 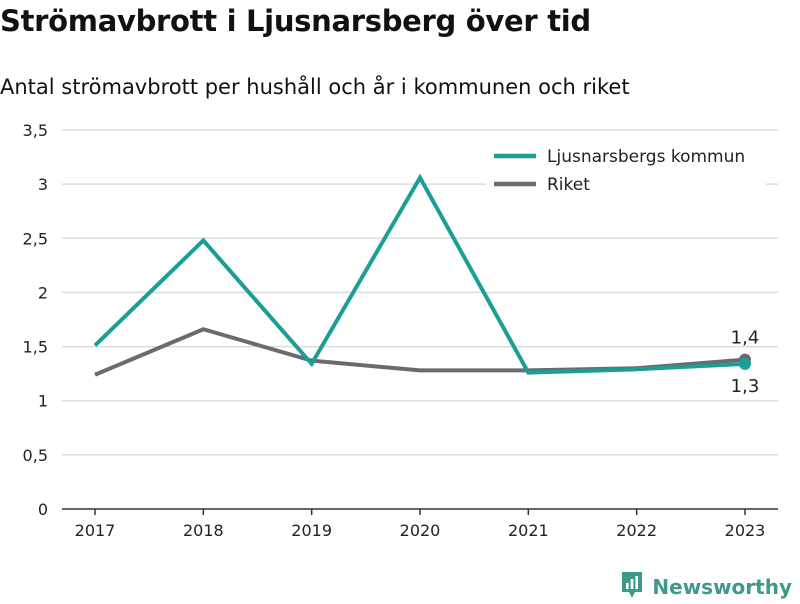 What do you see at coordinates (43, 509) in the screenshot?
I see `y-tick-label: 0` at bounding box center [43, 509].